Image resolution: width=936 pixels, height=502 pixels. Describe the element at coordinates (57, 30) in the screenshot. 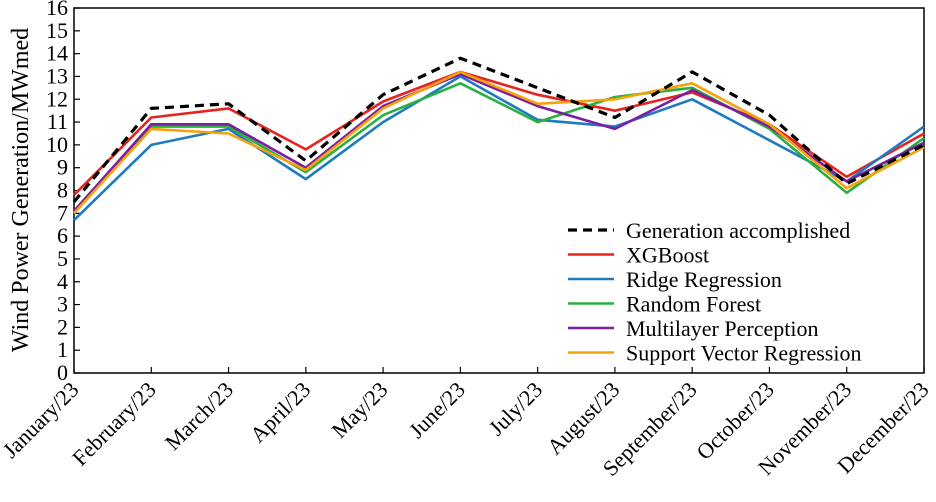

I see `y-tick-label: 15` at that location.